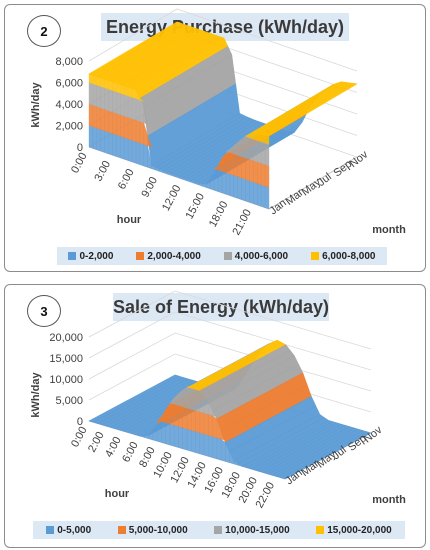 This screenshot has width=430, height=550. What do you see at coordinates (69, 401) in the screenshot?
I see `y-tick-label: 5,000` at bounding box center [69, 401].